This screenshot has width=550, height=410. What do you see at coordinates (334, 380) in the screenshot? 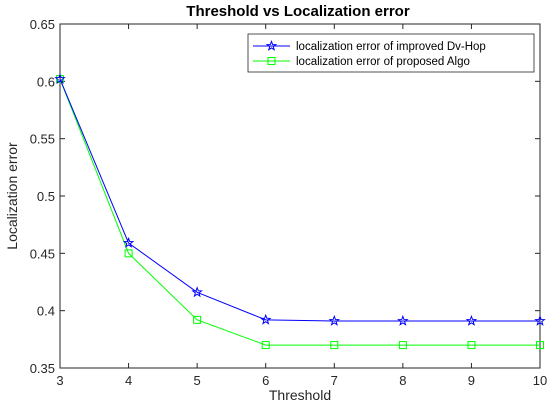
I see `x-tick-label: 7` at bounding box center [334, 380].